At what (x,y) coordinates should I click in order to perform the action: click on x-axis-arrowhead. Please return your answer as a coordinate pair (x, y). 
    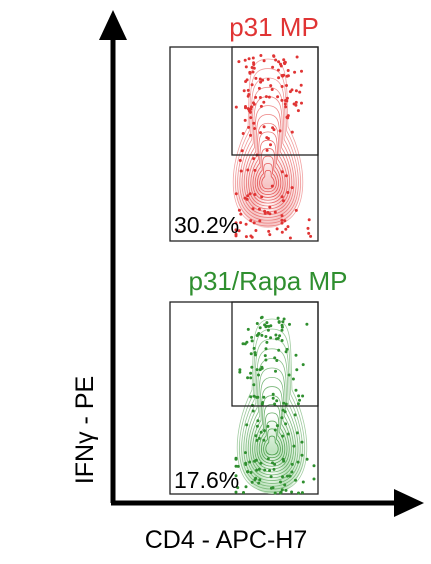
    Looking at the image, I should click on (409, 503).